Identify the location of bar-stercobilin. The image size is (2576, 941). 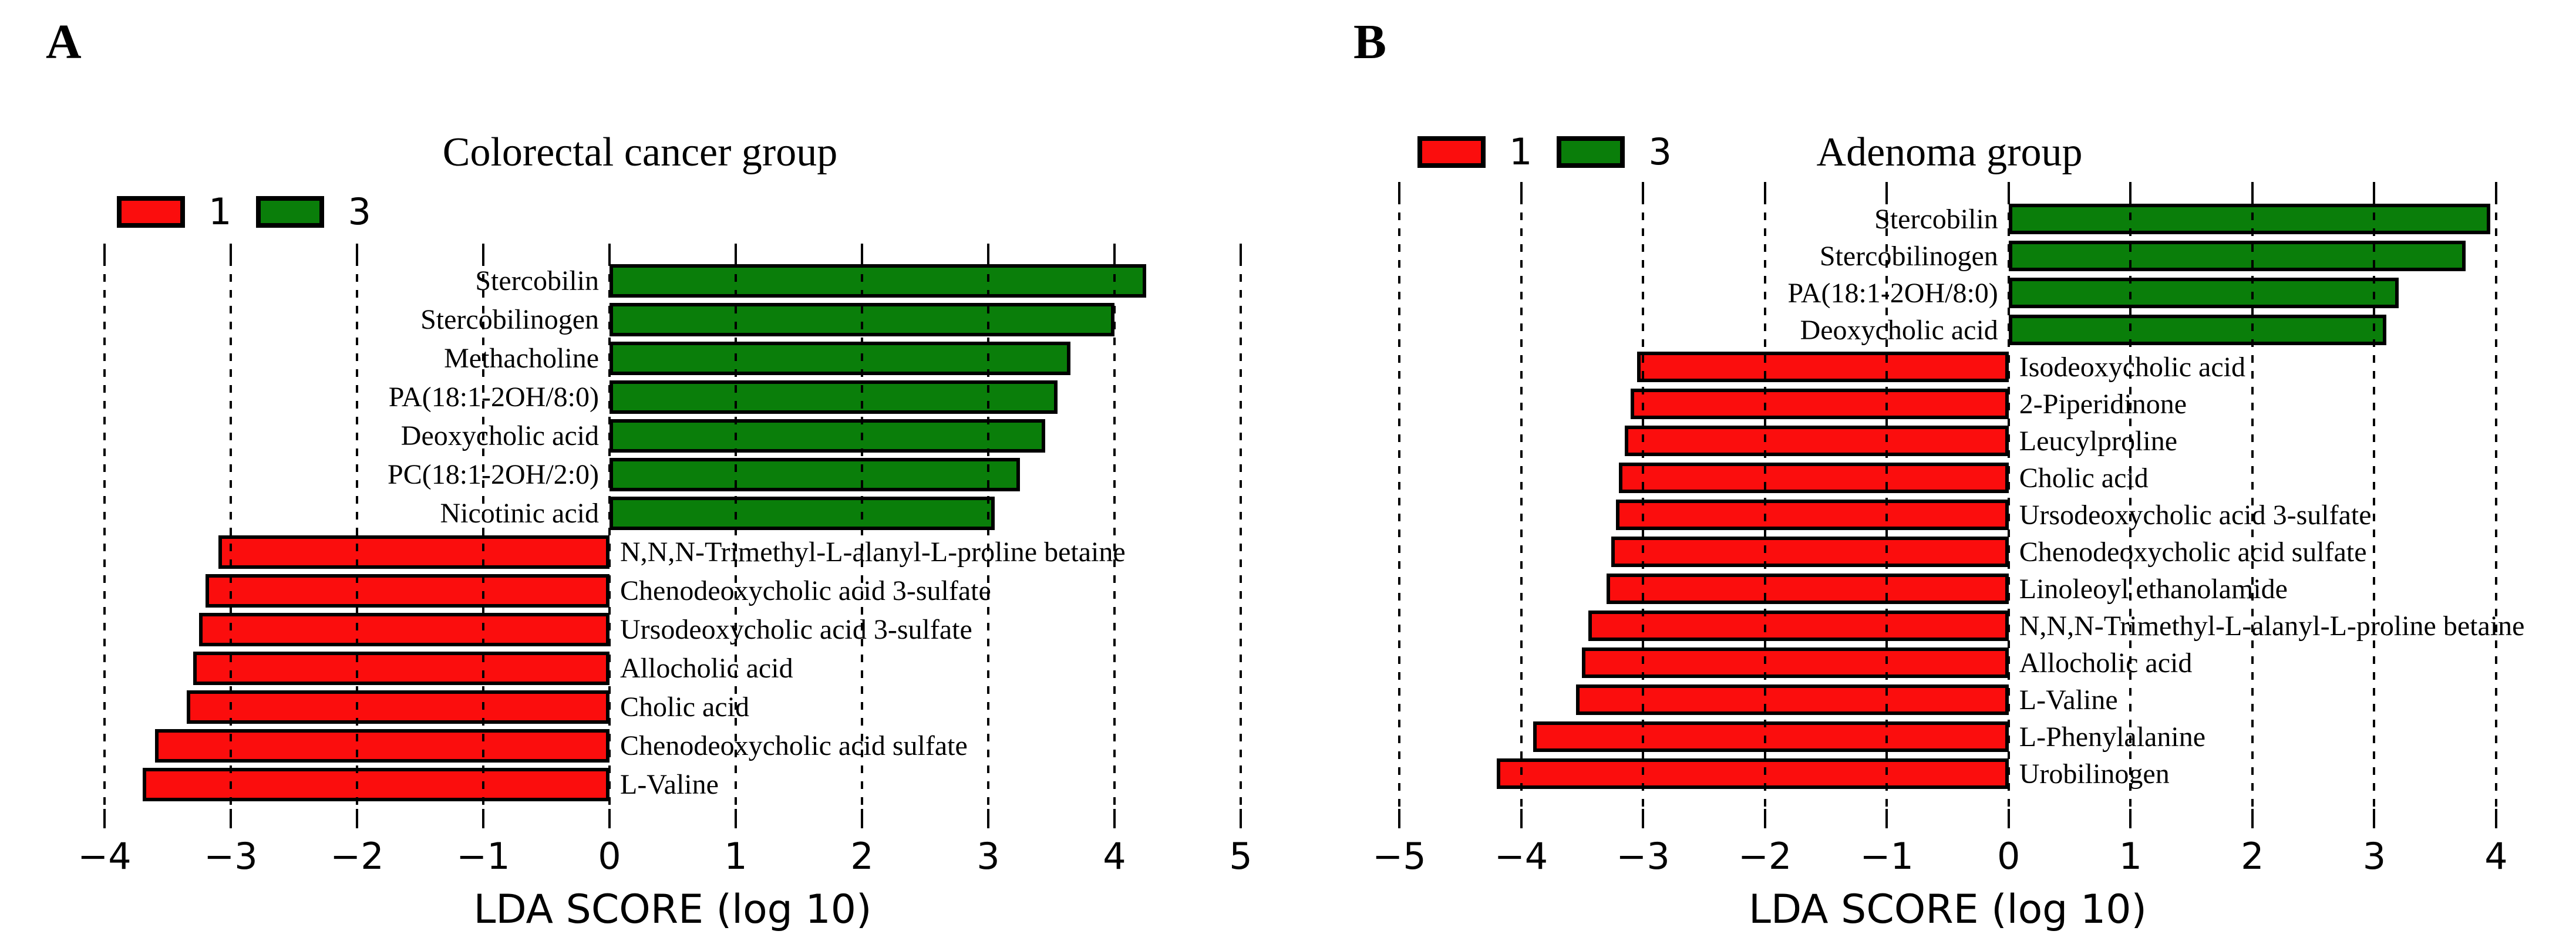
(2249, 219).